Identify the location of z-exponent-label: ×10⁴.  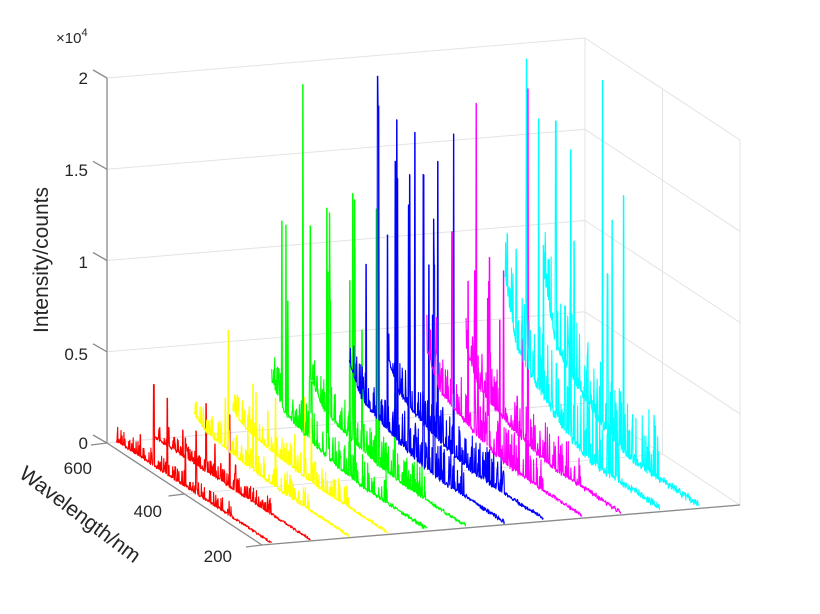
(72, 37).